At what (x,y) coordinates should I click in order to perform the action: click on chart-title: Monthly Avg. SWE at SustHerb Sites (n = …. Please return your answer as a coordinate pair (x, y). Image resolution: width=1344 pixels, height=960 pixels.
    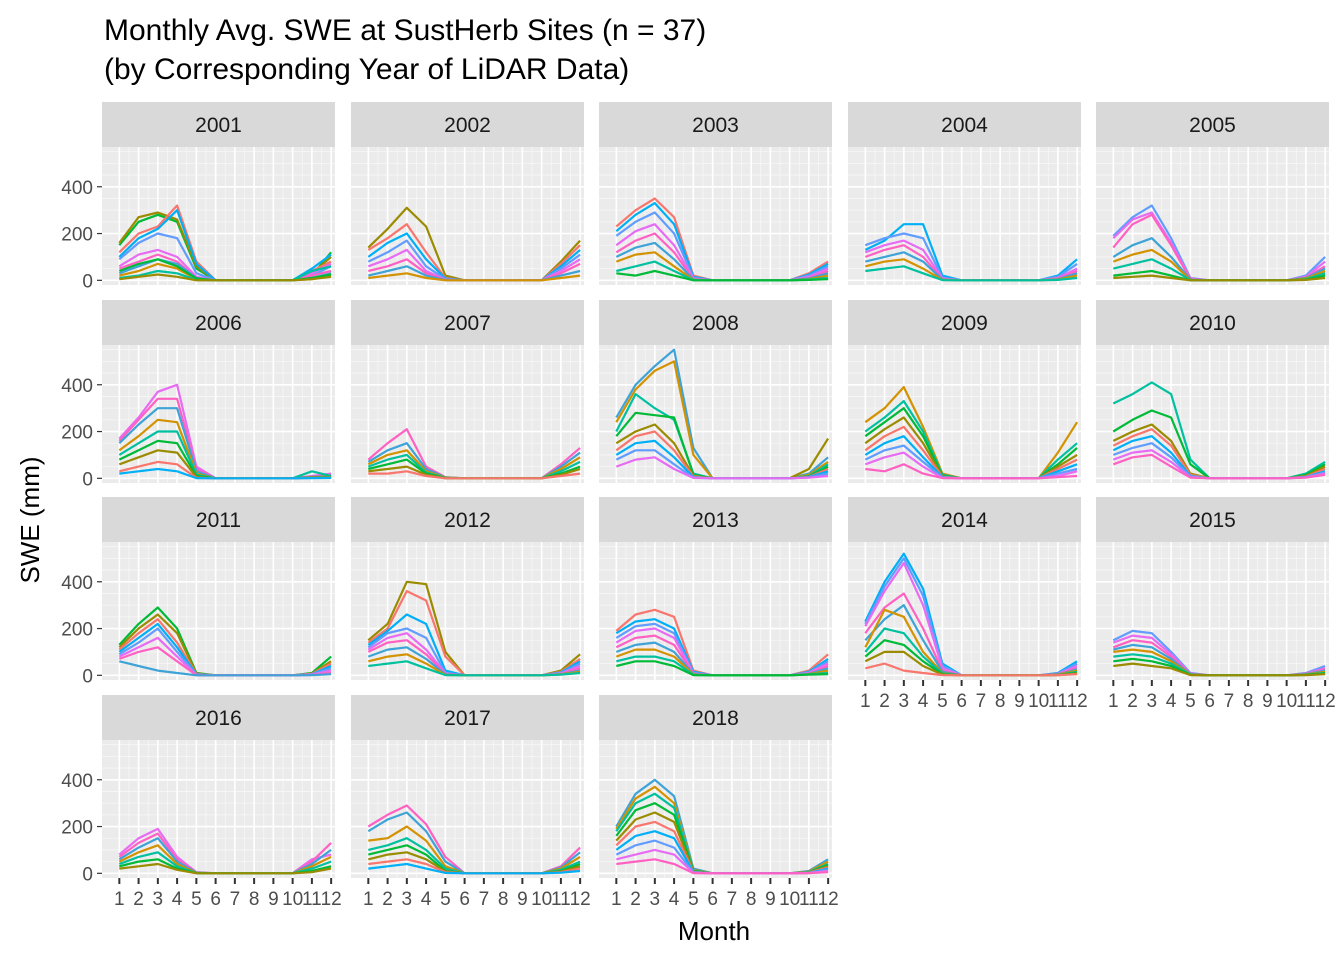
    Looking at the image, I should click on (405, 30).